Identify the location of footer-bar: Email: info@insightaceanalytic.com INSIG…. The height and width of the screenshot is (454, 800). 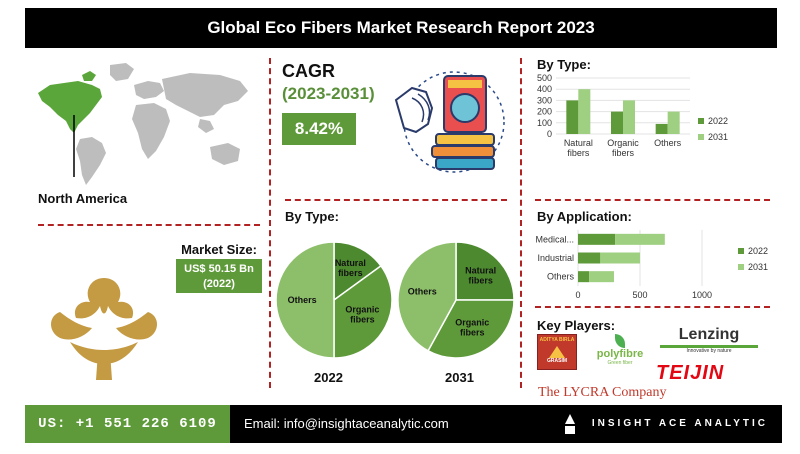
(506, 424).